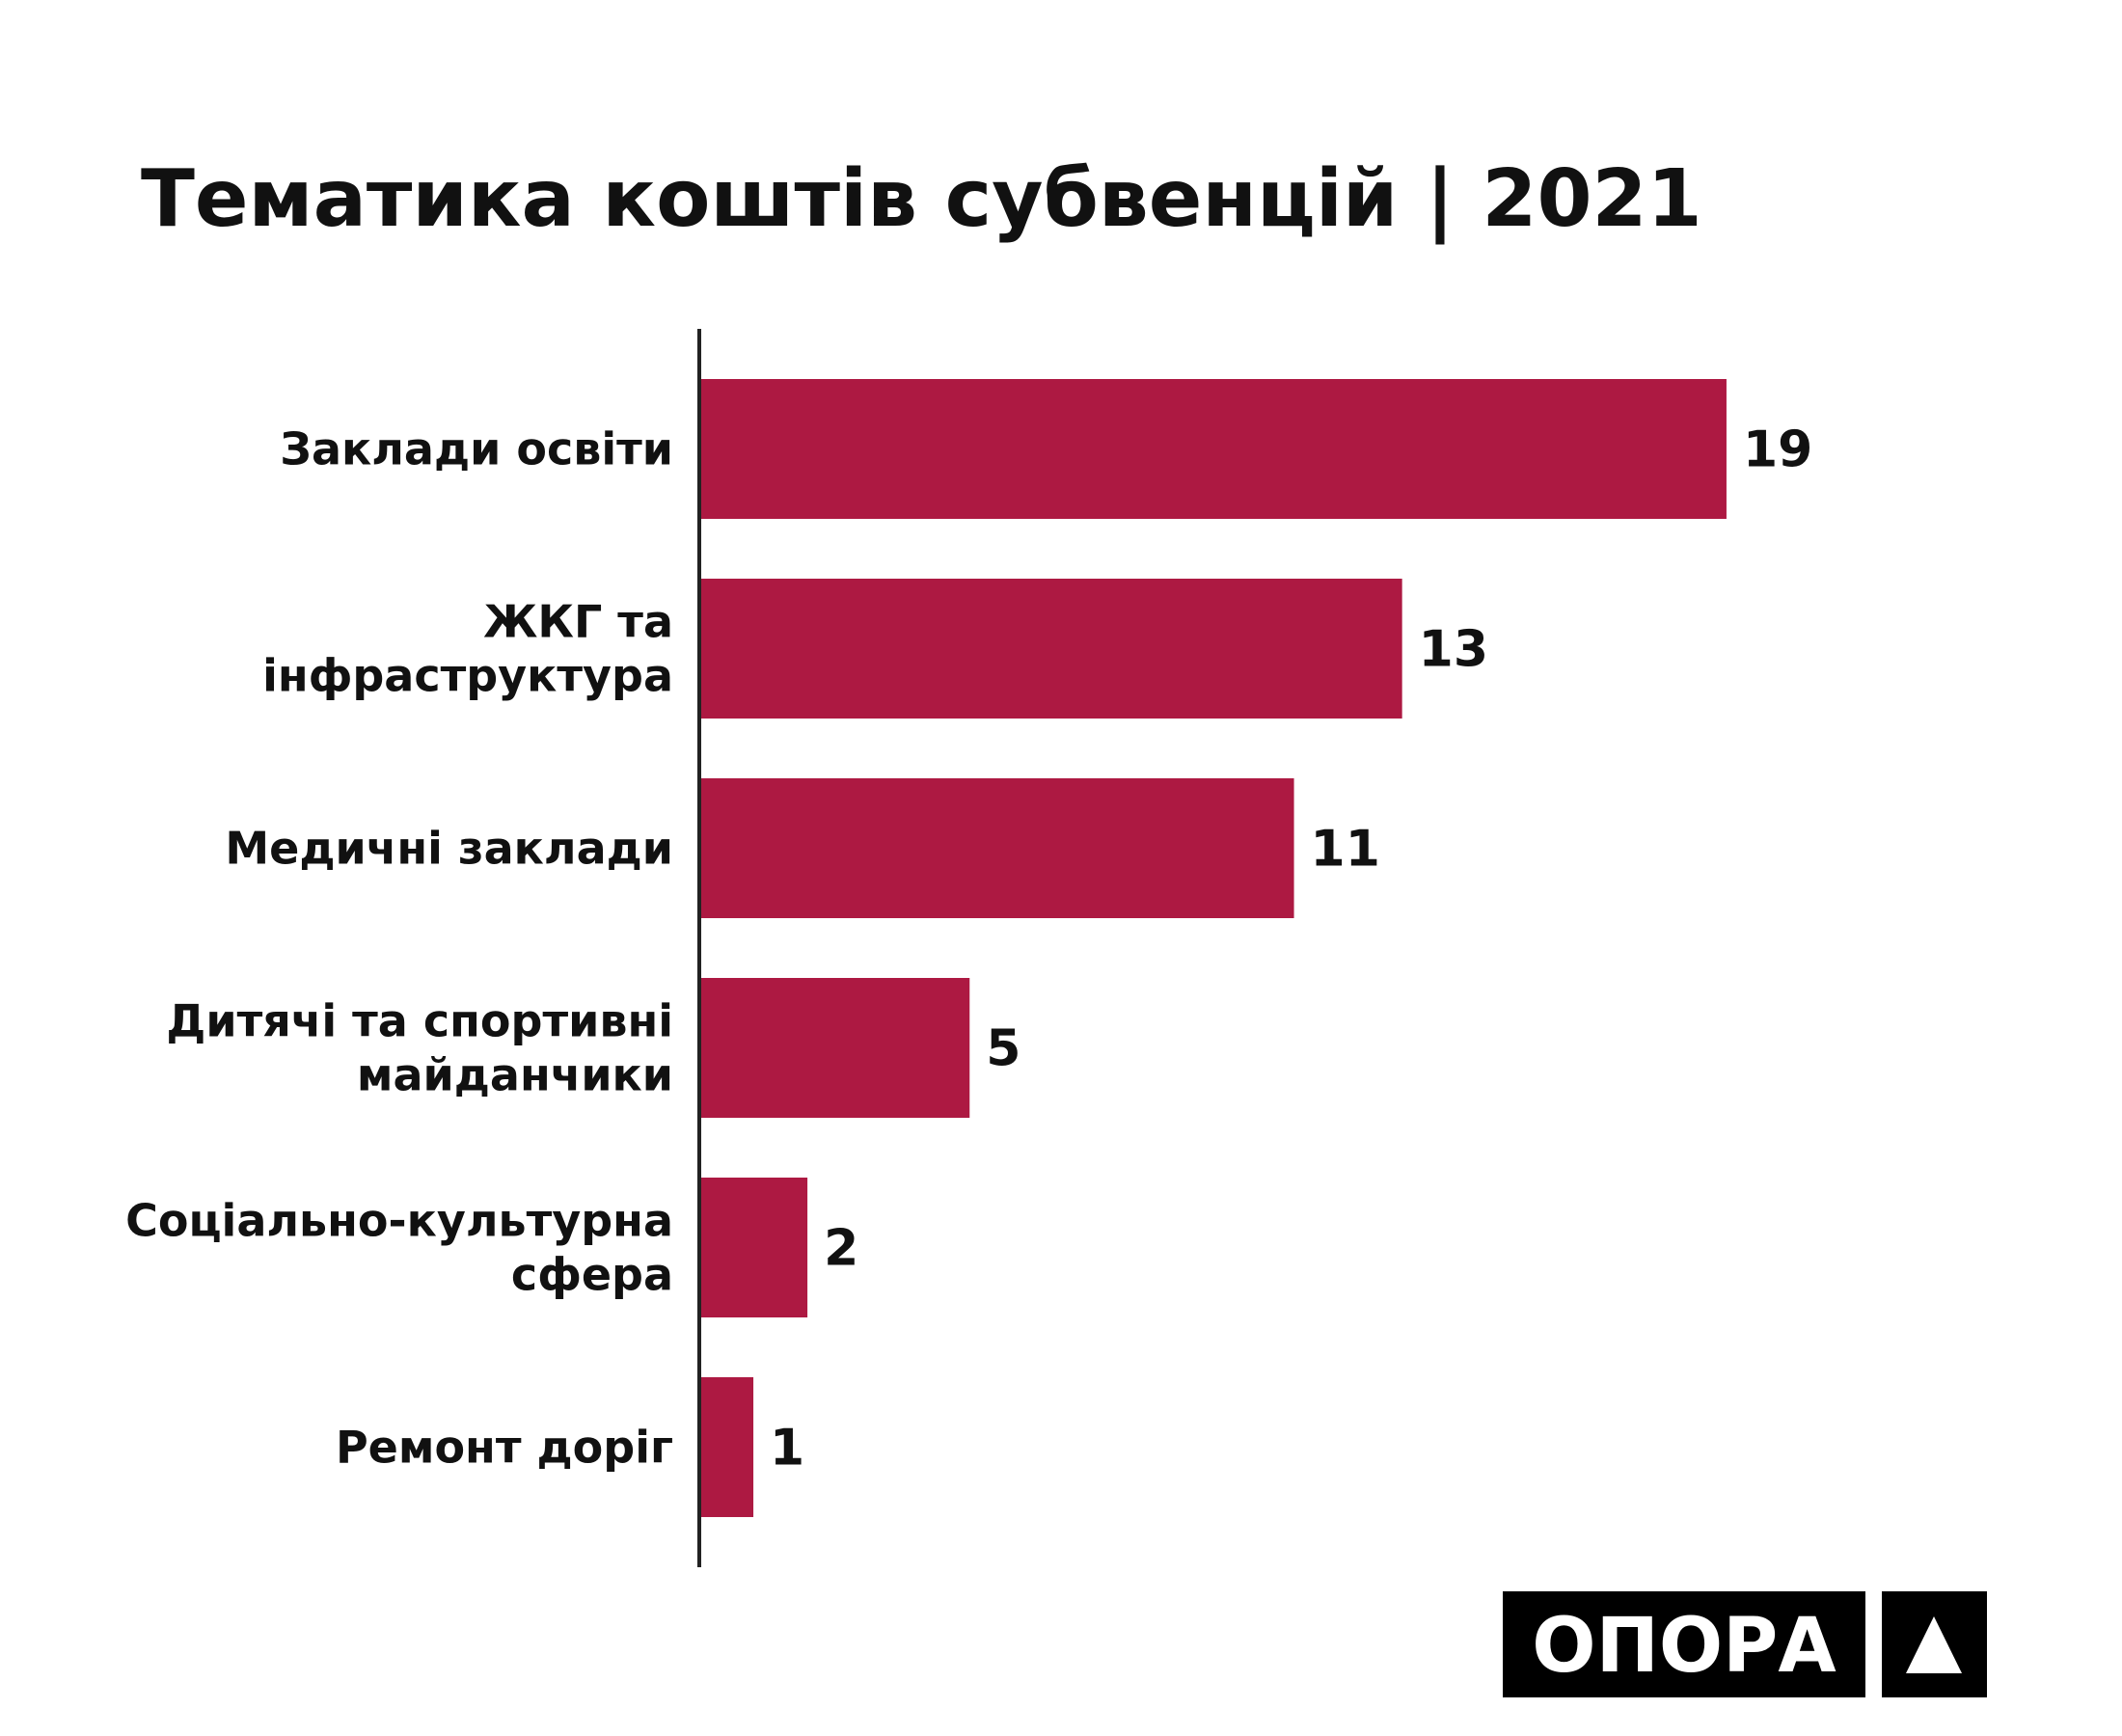 The height and width of the screenshot is (1736, 2122). Describe the element at coordinates (841, 1249) in the screenshot. I see `value-label: 2` at that location.